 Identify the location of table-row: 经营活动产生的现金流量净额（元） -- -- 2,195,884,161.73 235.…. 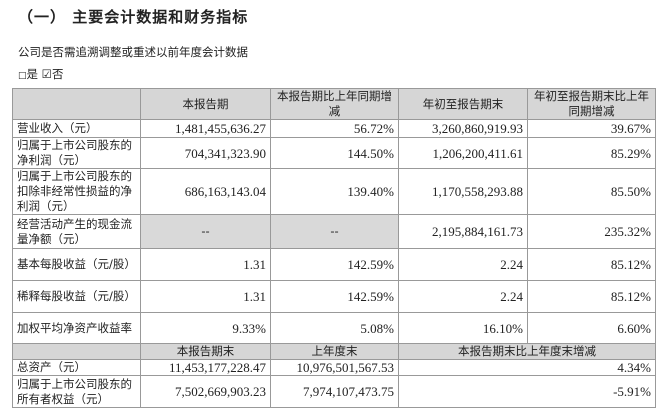
(334, 231).